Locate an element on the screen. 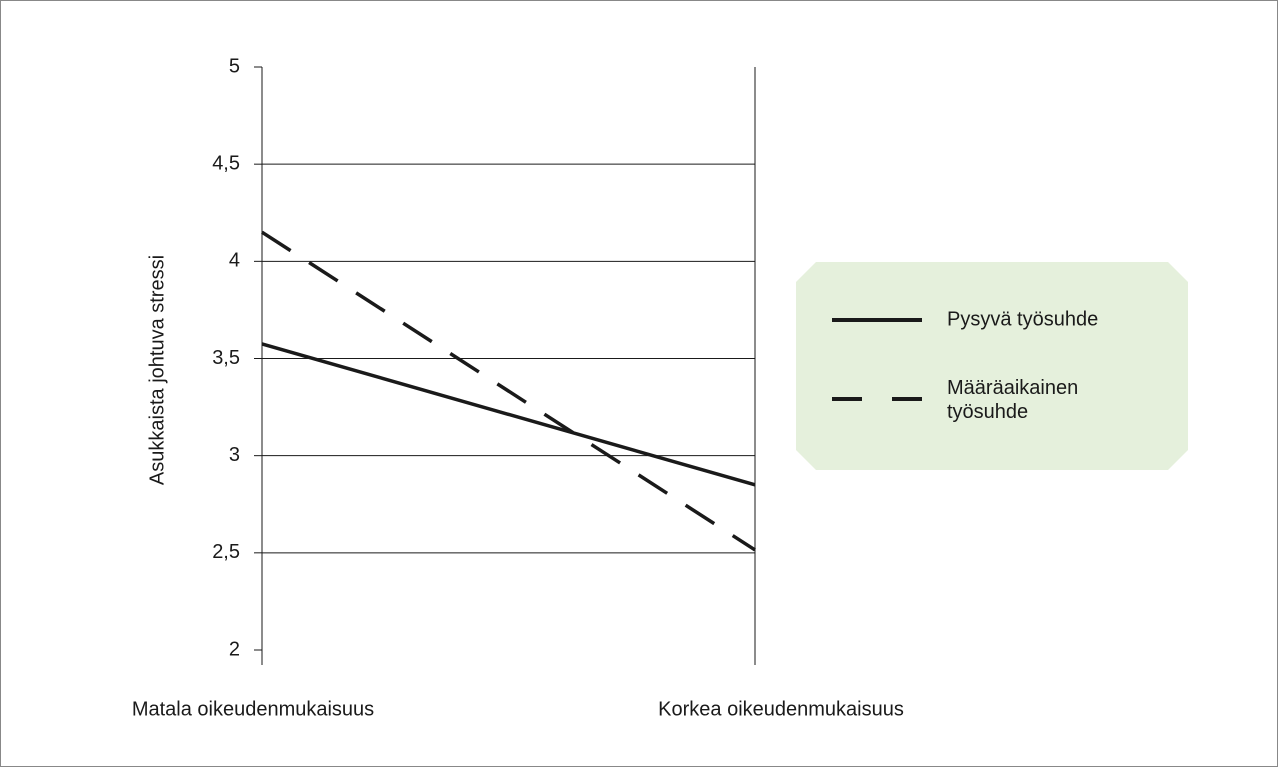  y-tick-label: 3,5 is located at coordinates (226, 358).